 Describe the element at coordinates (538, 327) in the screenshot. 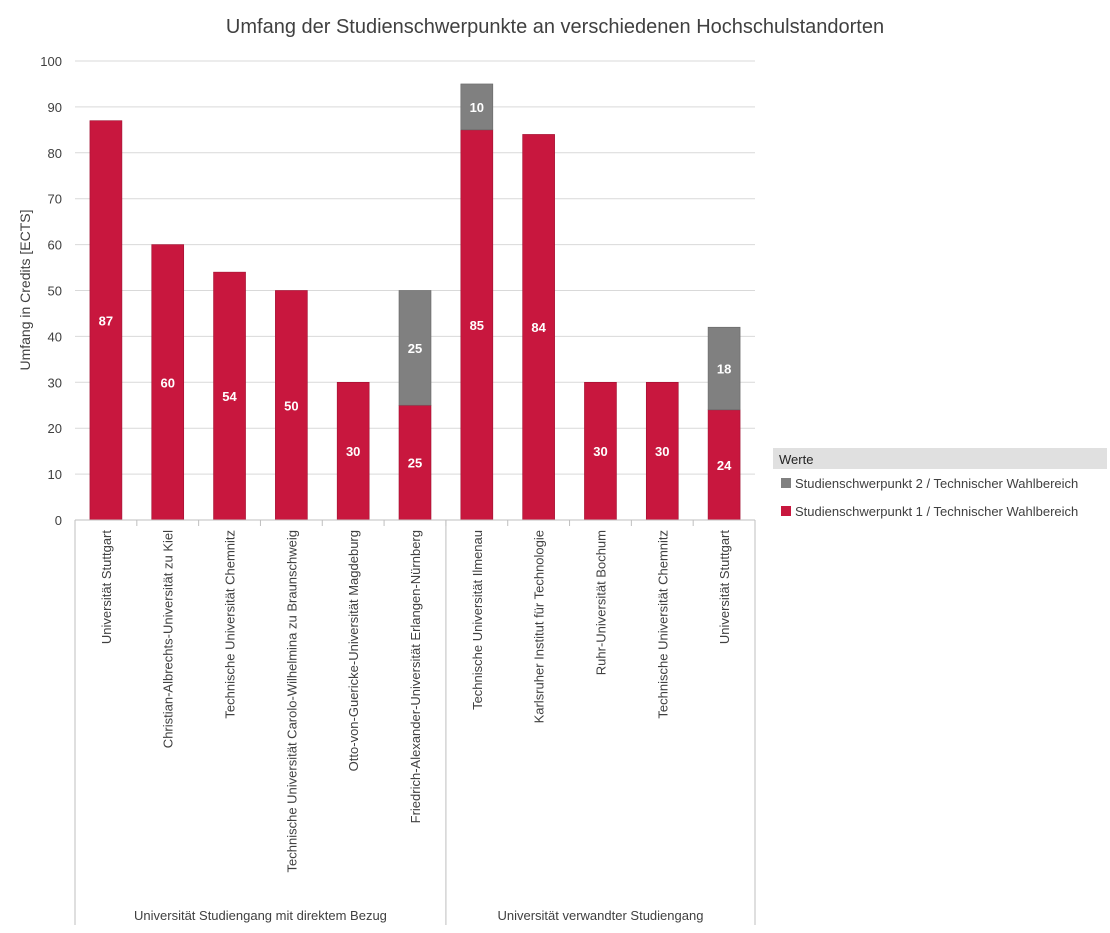

I see `data-label: 84` at that location.